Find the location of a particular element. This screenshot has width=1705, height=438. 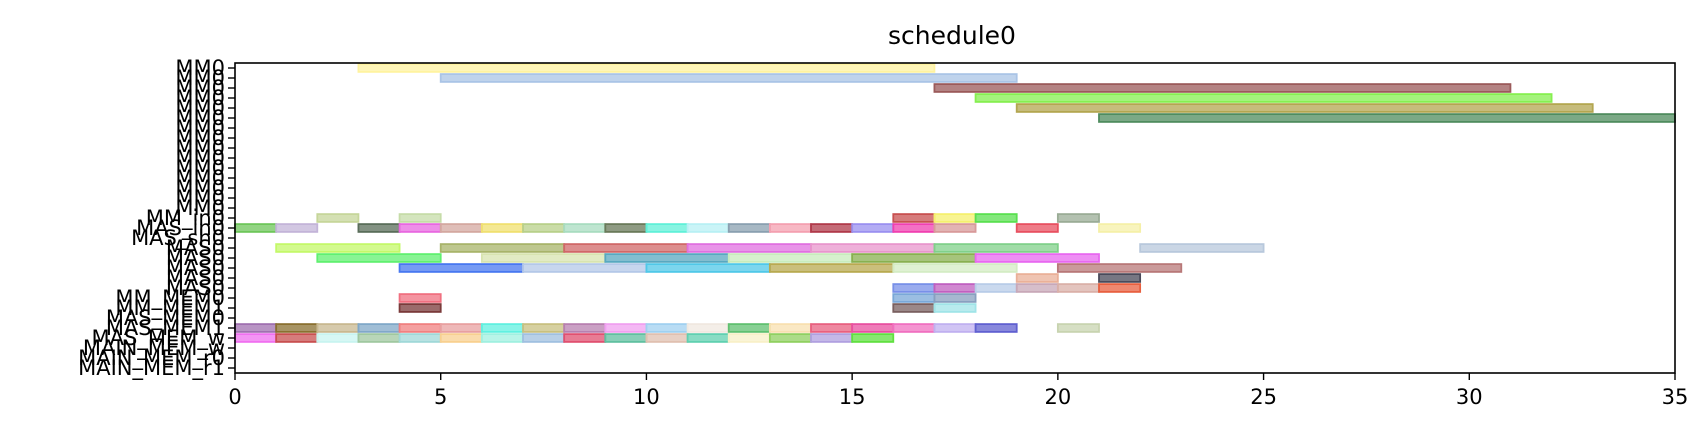

y-tick-label: MAS_MEM0 is located at coordinates (165, 318).